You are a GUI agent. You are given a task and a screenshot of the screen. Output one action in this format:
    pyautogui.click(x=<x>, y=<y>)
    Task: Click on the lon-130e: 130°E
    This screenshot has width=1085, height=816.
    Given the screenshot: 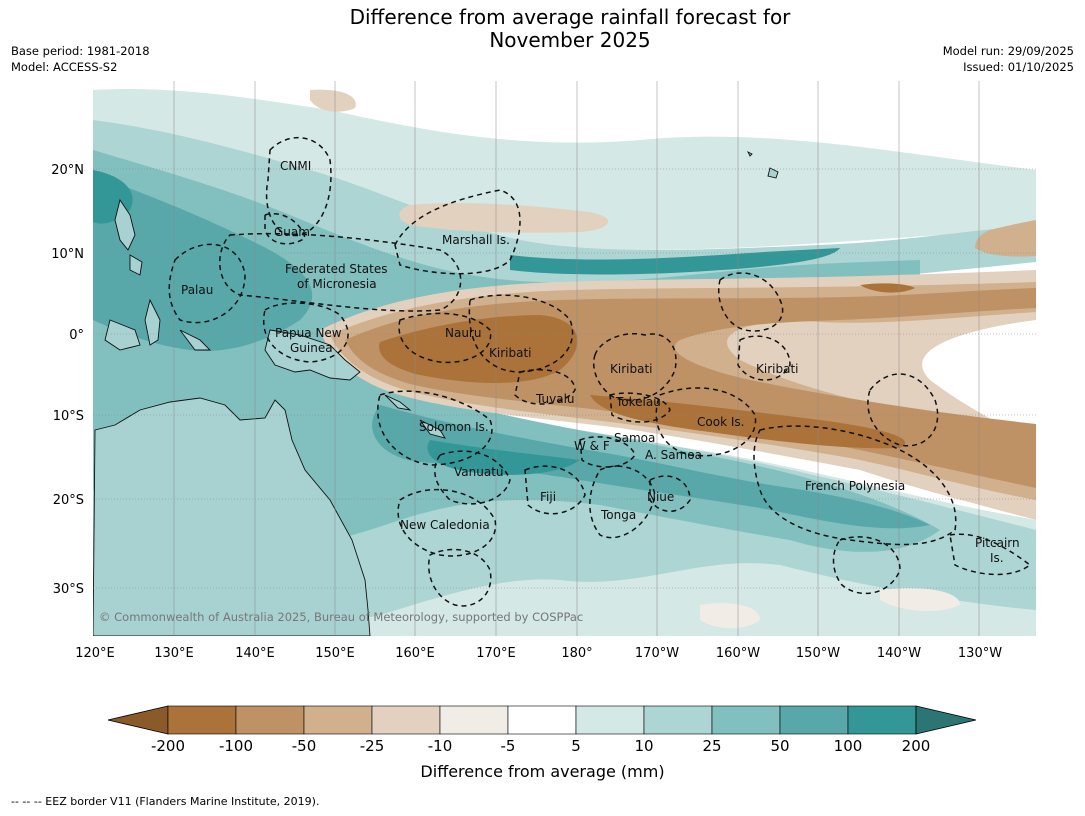 What is the action you would take?
    pyautogui.click(x=174, y=653)
    